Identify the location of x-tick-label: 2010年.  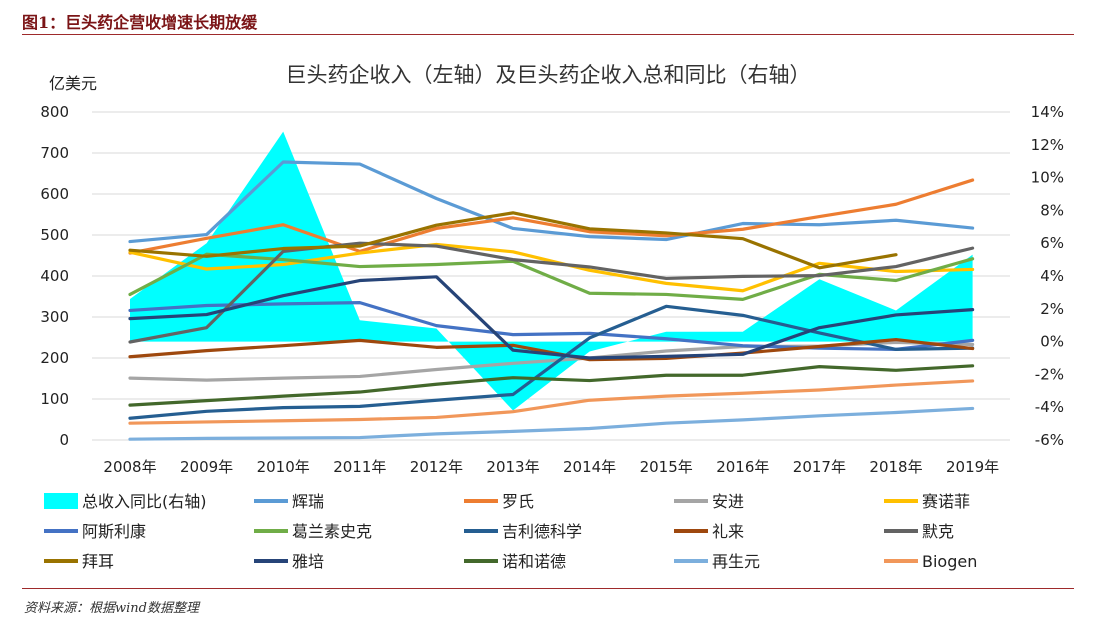
(283, 467).